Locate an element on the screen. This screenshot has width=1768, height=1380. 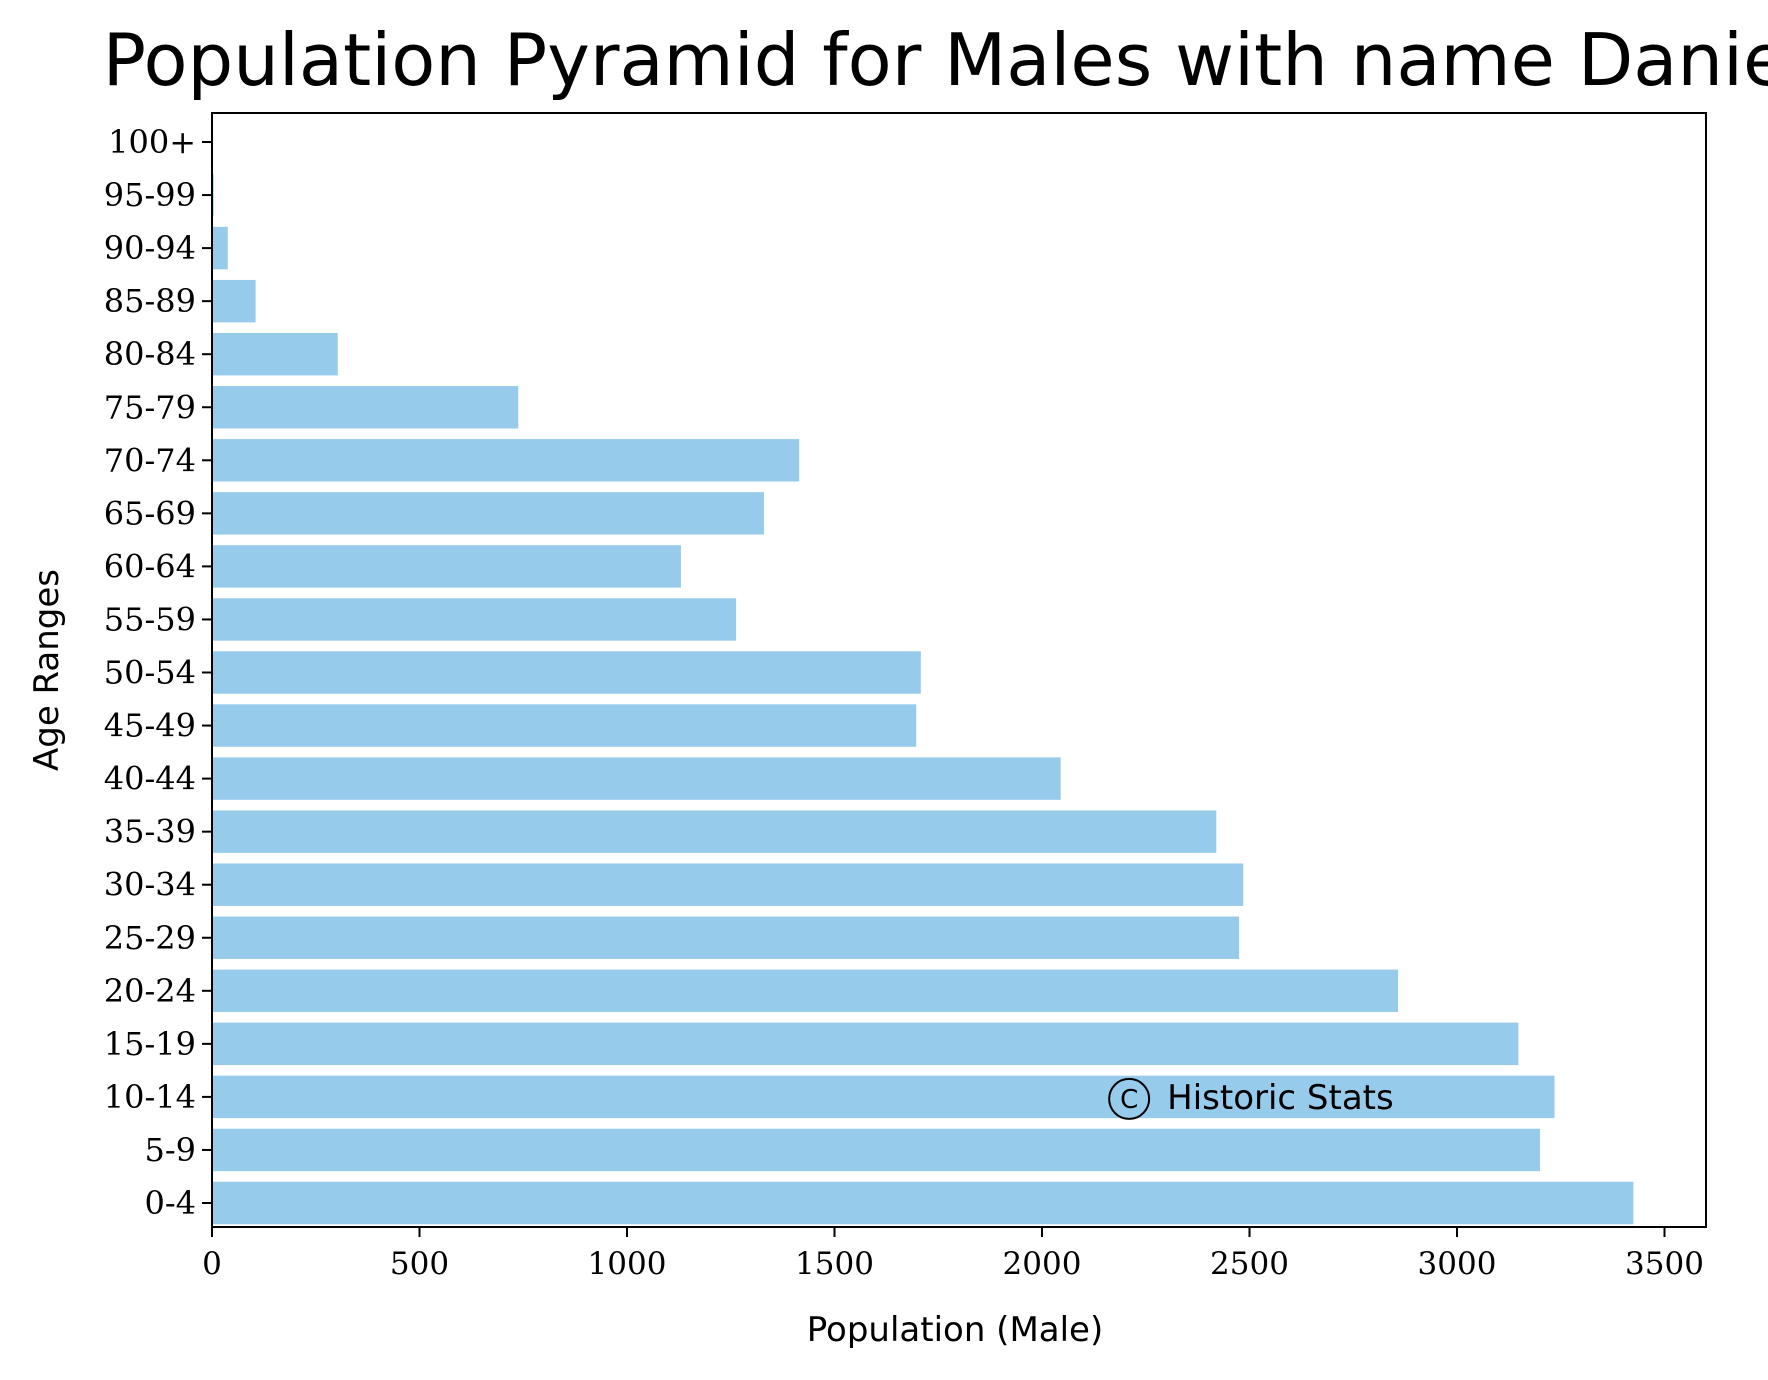
x-tick-label-1000: 1000 is located at coordinates (627, 1264).